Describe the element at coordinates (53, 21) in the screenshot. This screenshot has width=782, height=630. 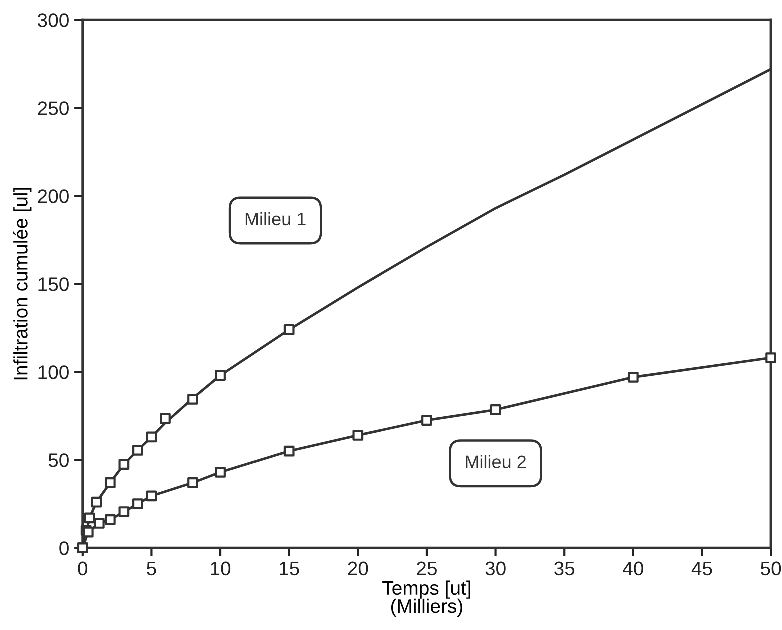
I see `y-tick-label: 300` at that location.